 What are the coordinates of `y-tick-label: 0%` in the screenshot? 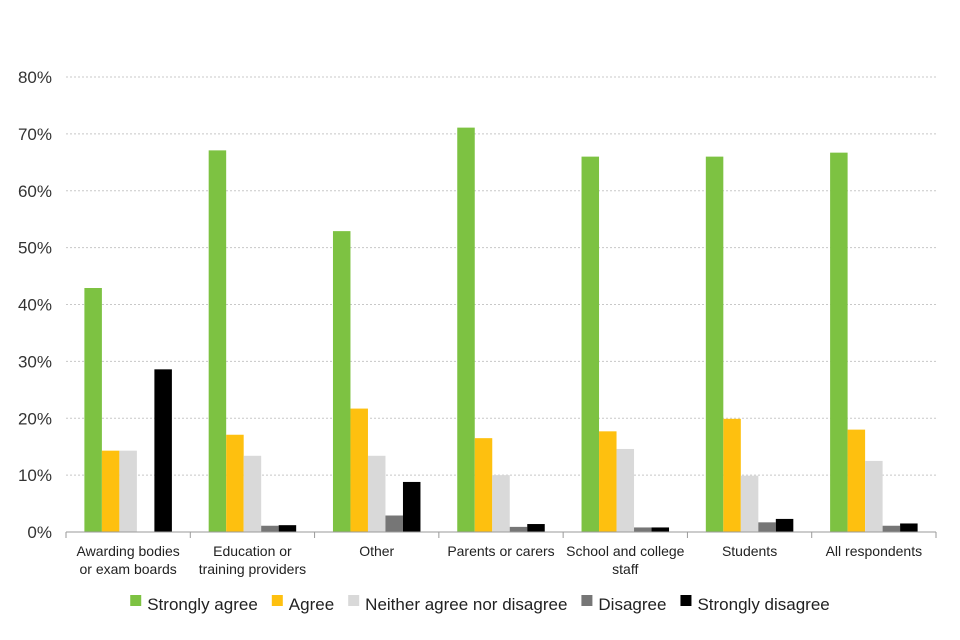 It's located at (39, 532).